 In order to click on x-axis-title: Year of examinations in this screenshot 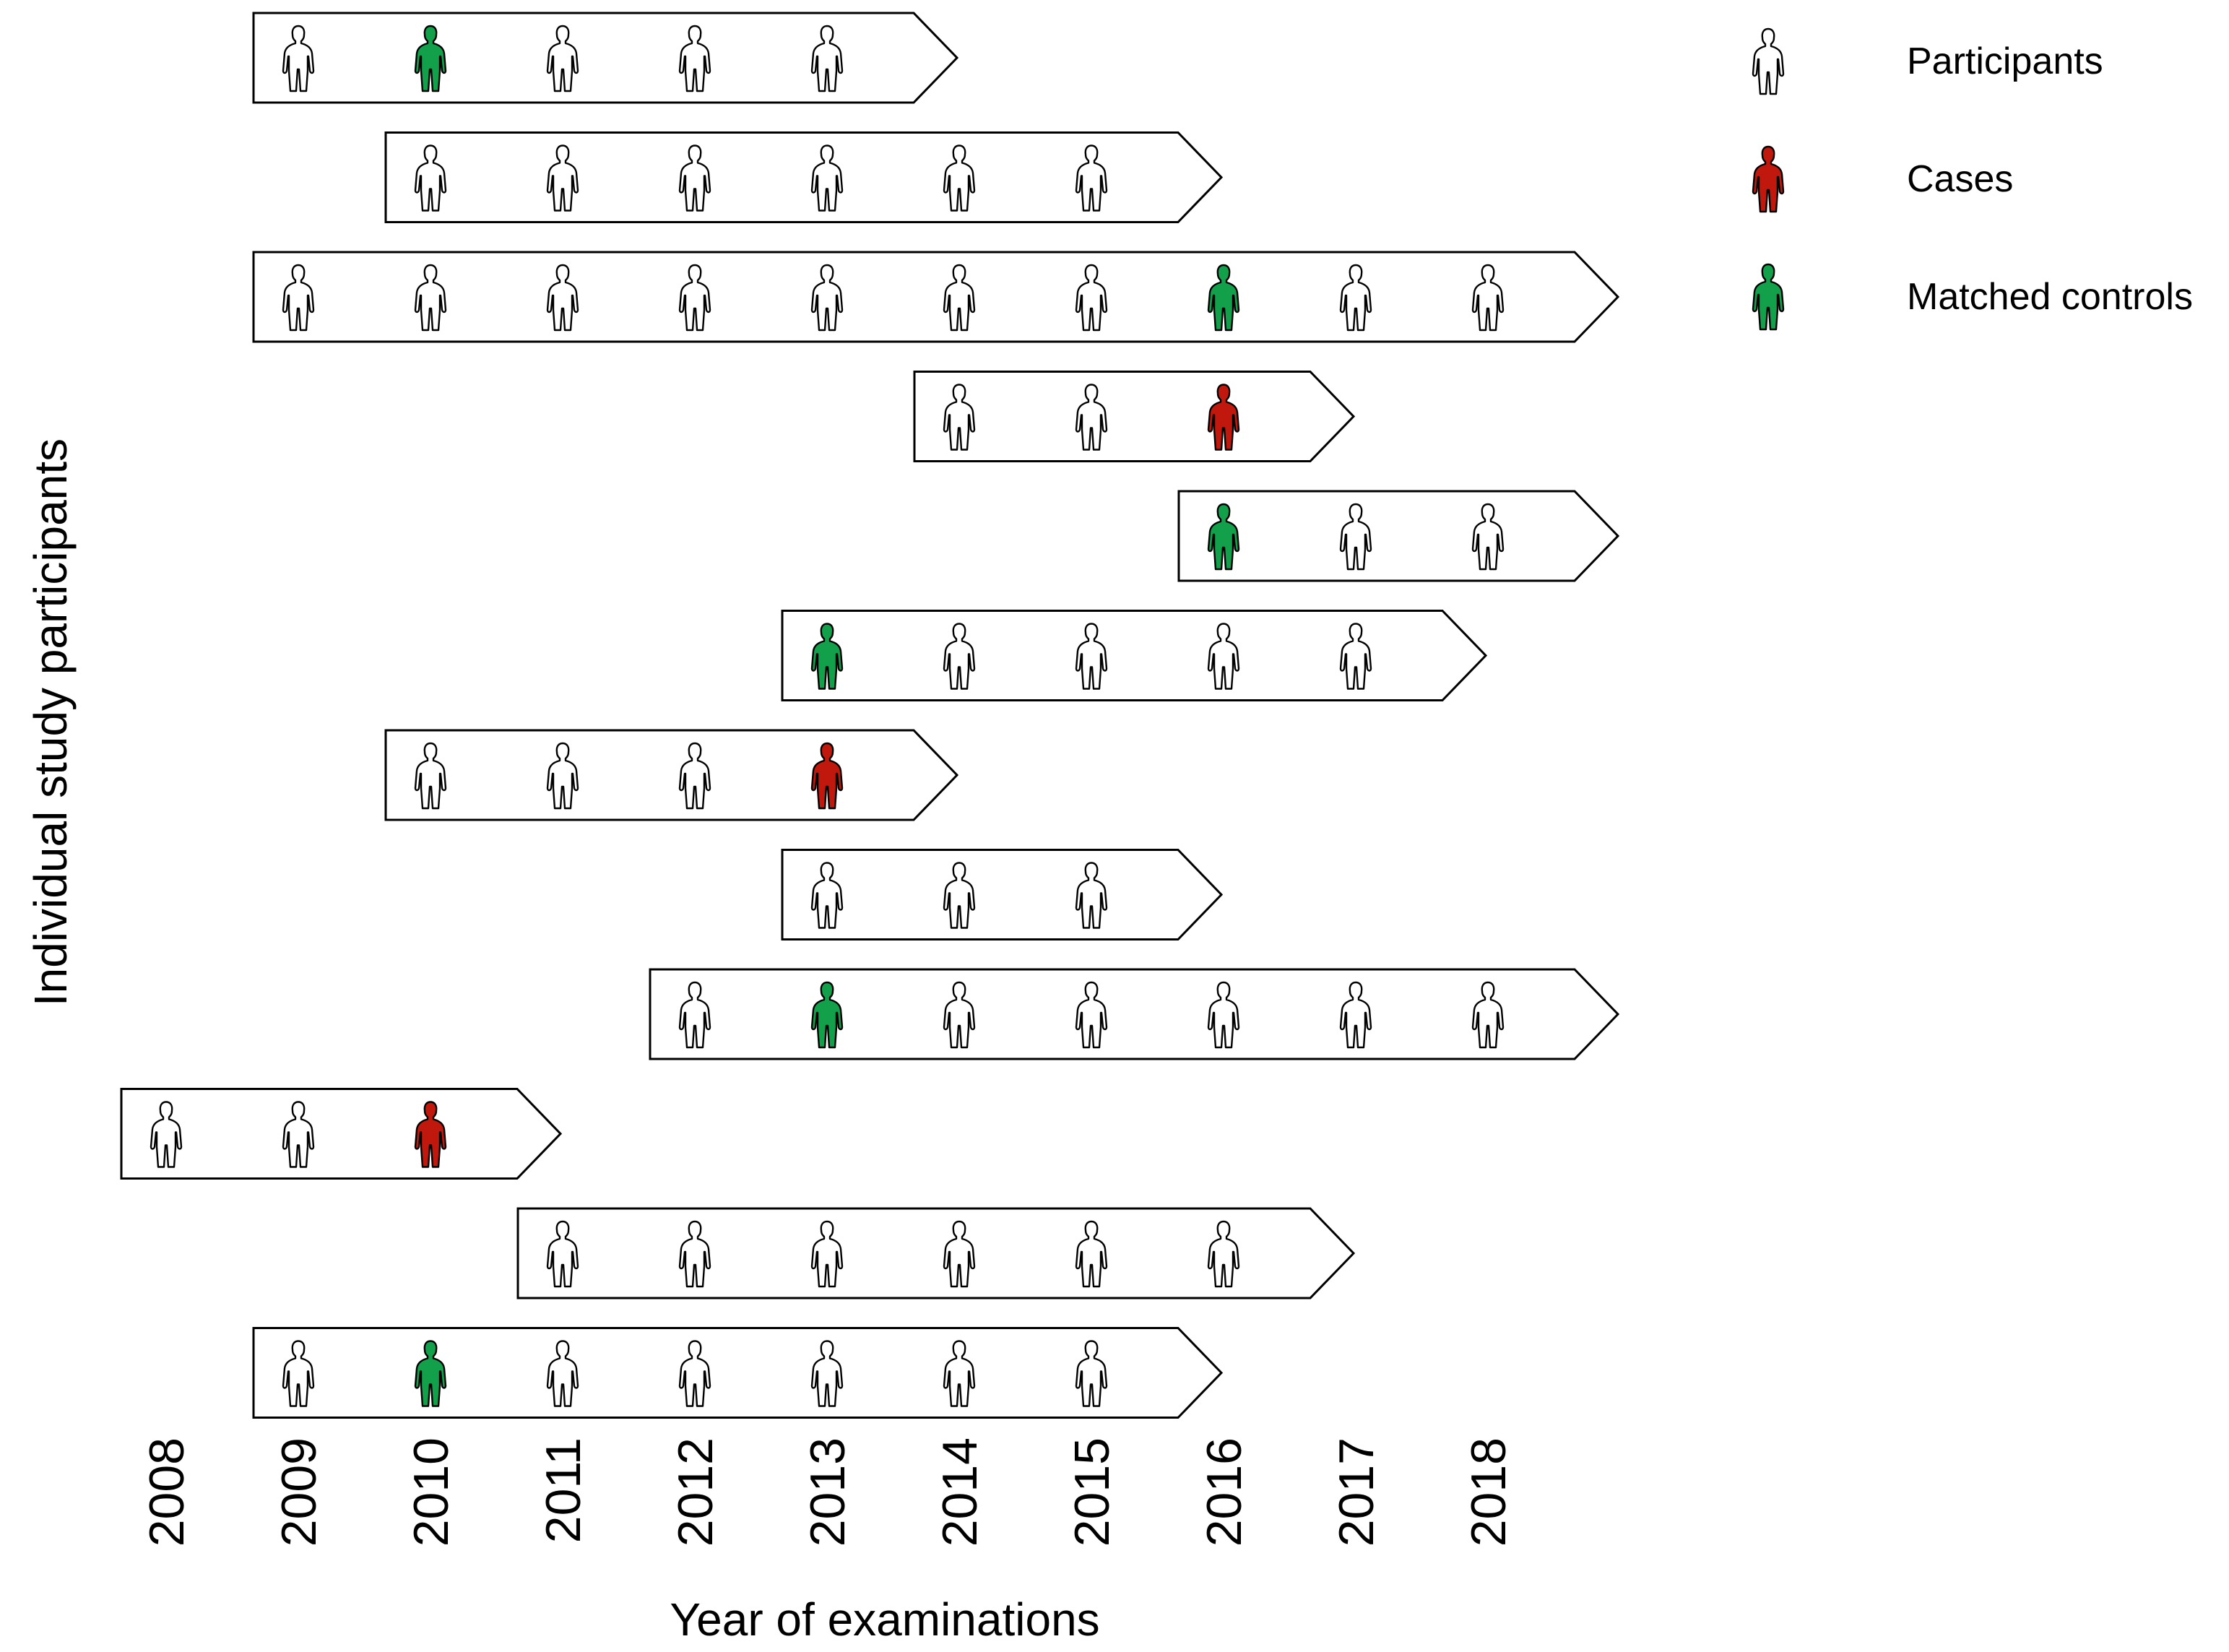, I will do `click(884, 1619)`.